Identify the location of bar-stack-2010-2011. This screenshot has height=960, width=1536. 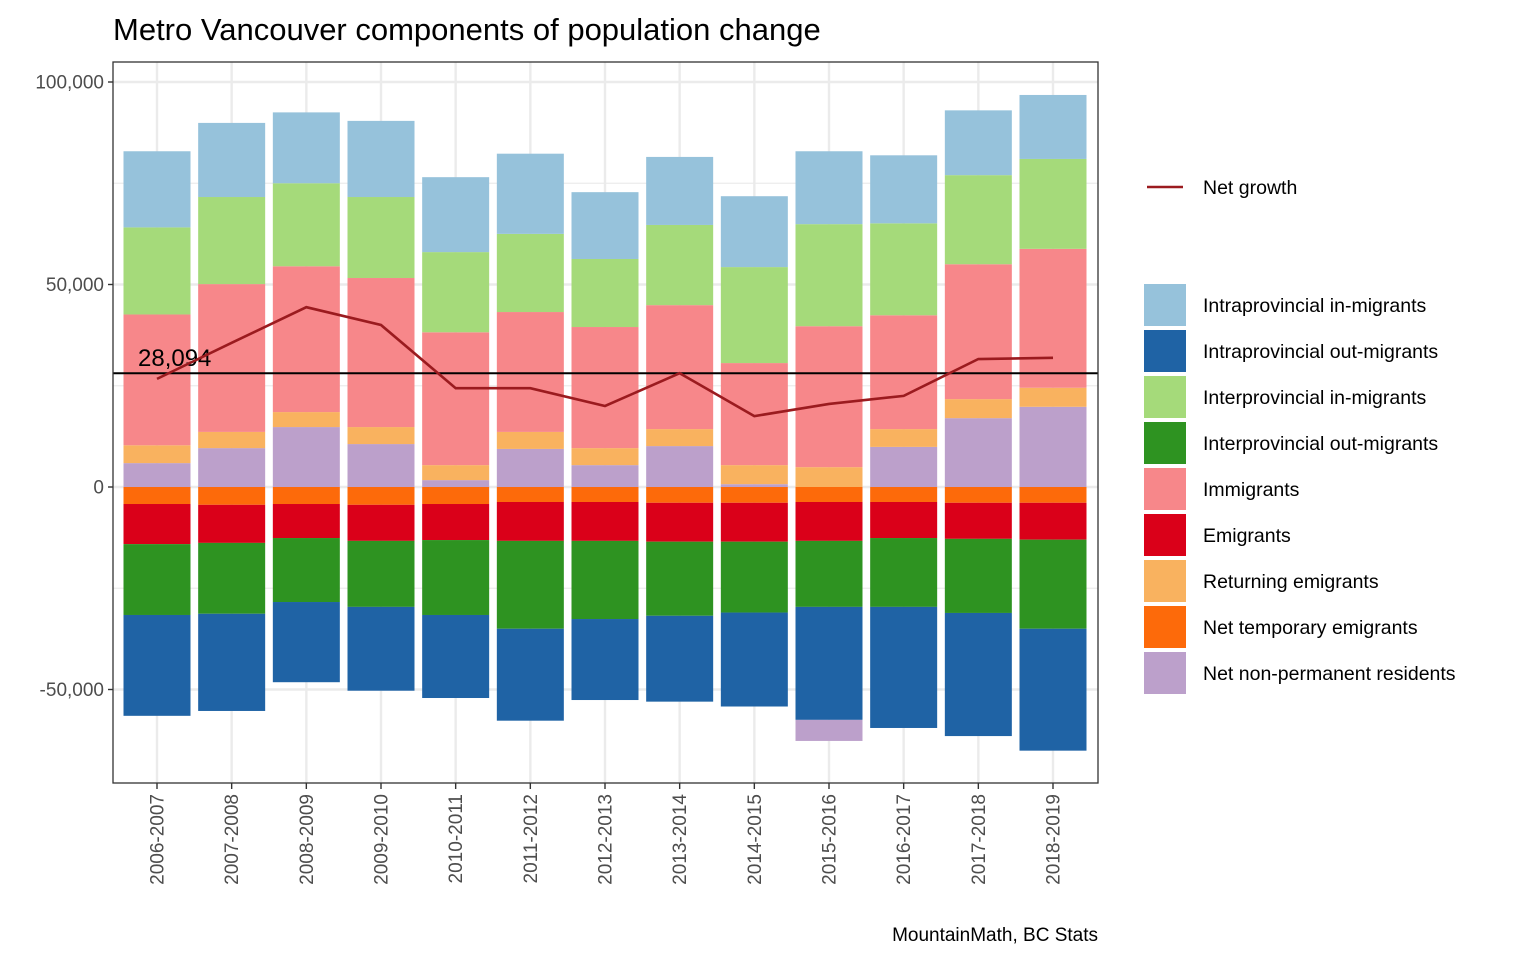
(456, 438).